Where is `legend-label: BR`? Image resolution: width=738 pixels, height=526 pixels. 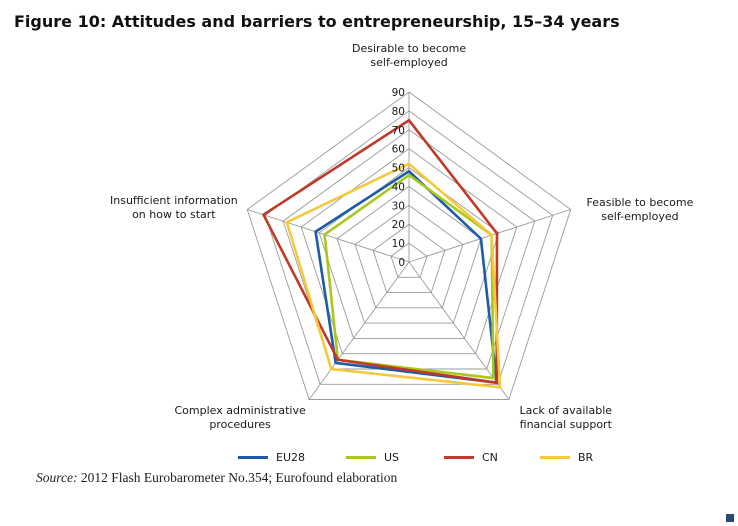
legend-label: BR is located at coordinates (586, 457).